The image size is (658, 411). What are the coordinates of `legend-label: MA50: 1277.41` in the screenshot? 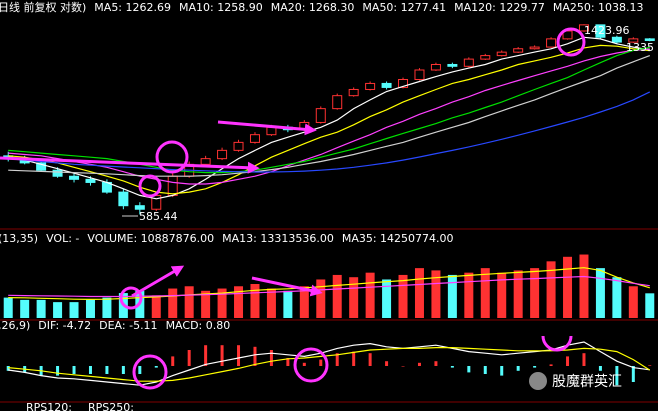 It's located at (404, 7).